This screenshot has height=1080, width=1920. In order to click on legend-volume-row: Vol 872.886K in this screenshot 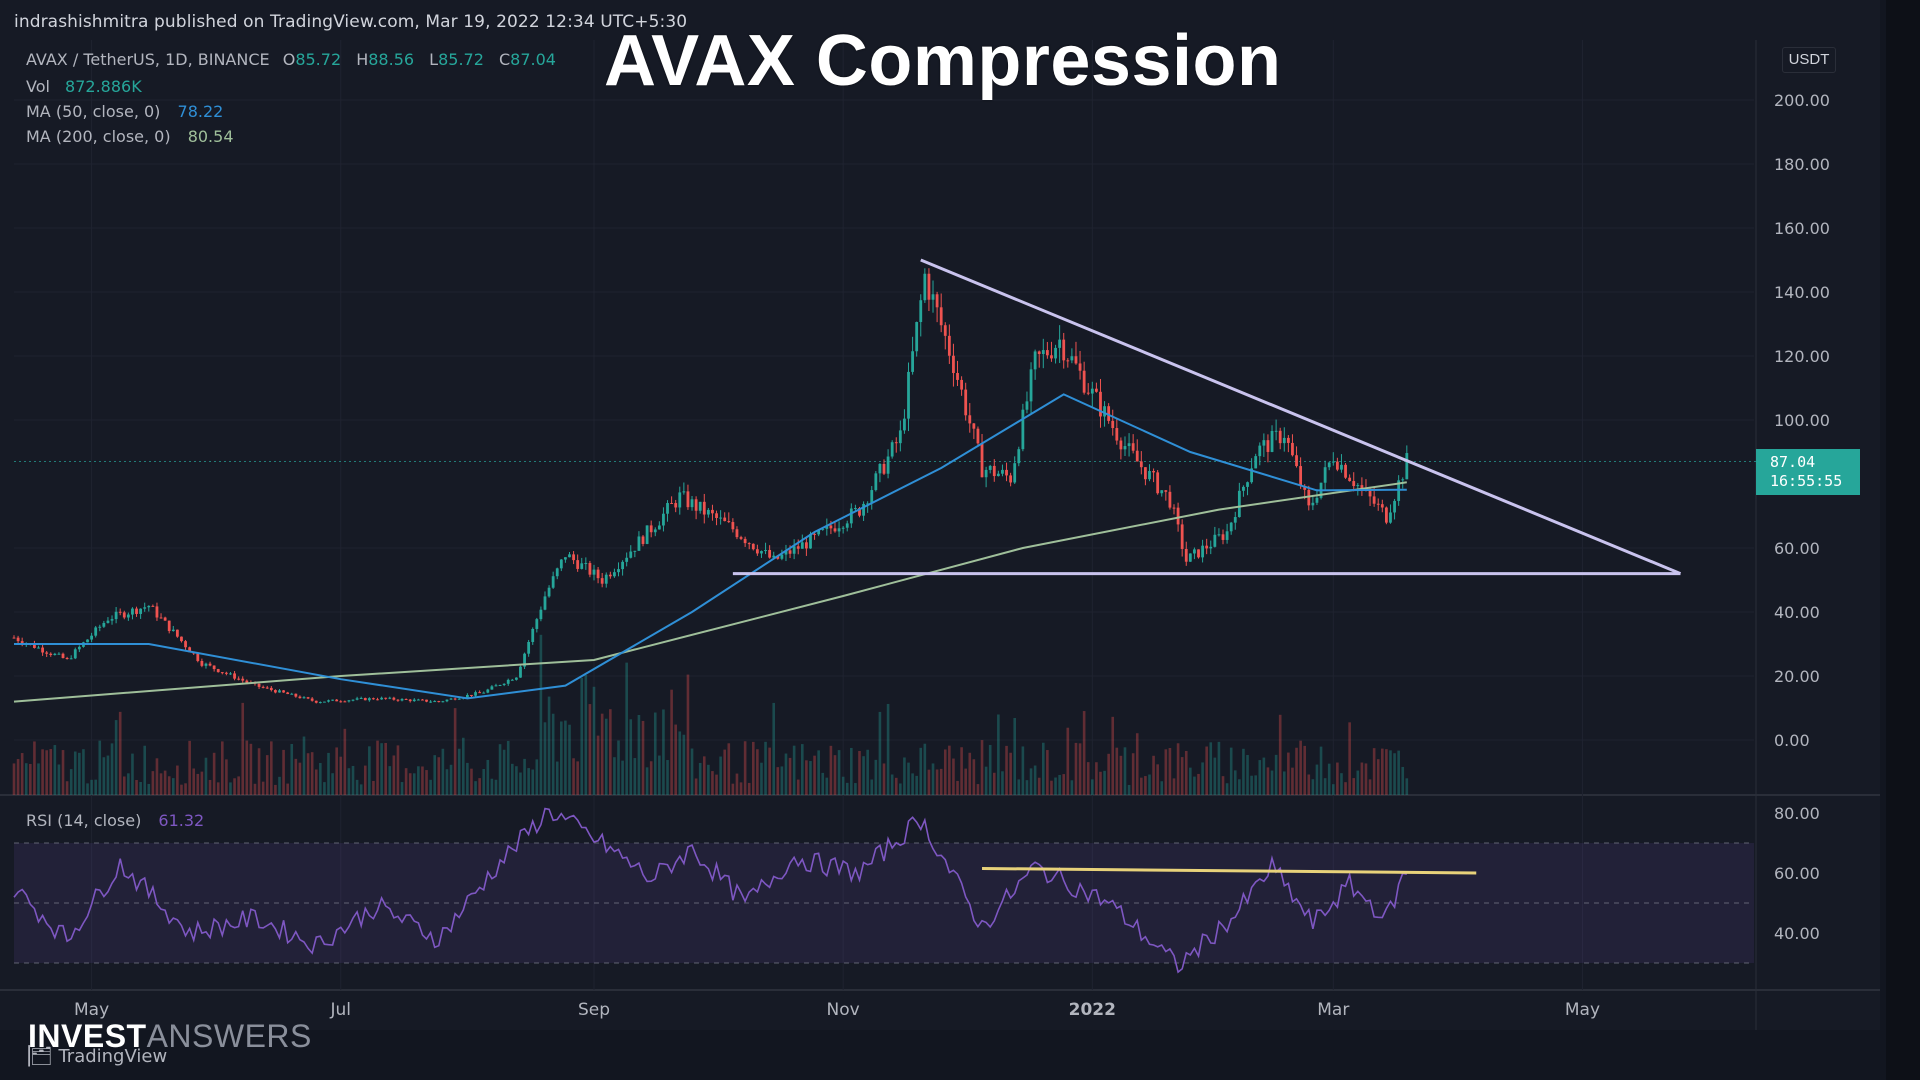, I will do `click(84, 86)`.